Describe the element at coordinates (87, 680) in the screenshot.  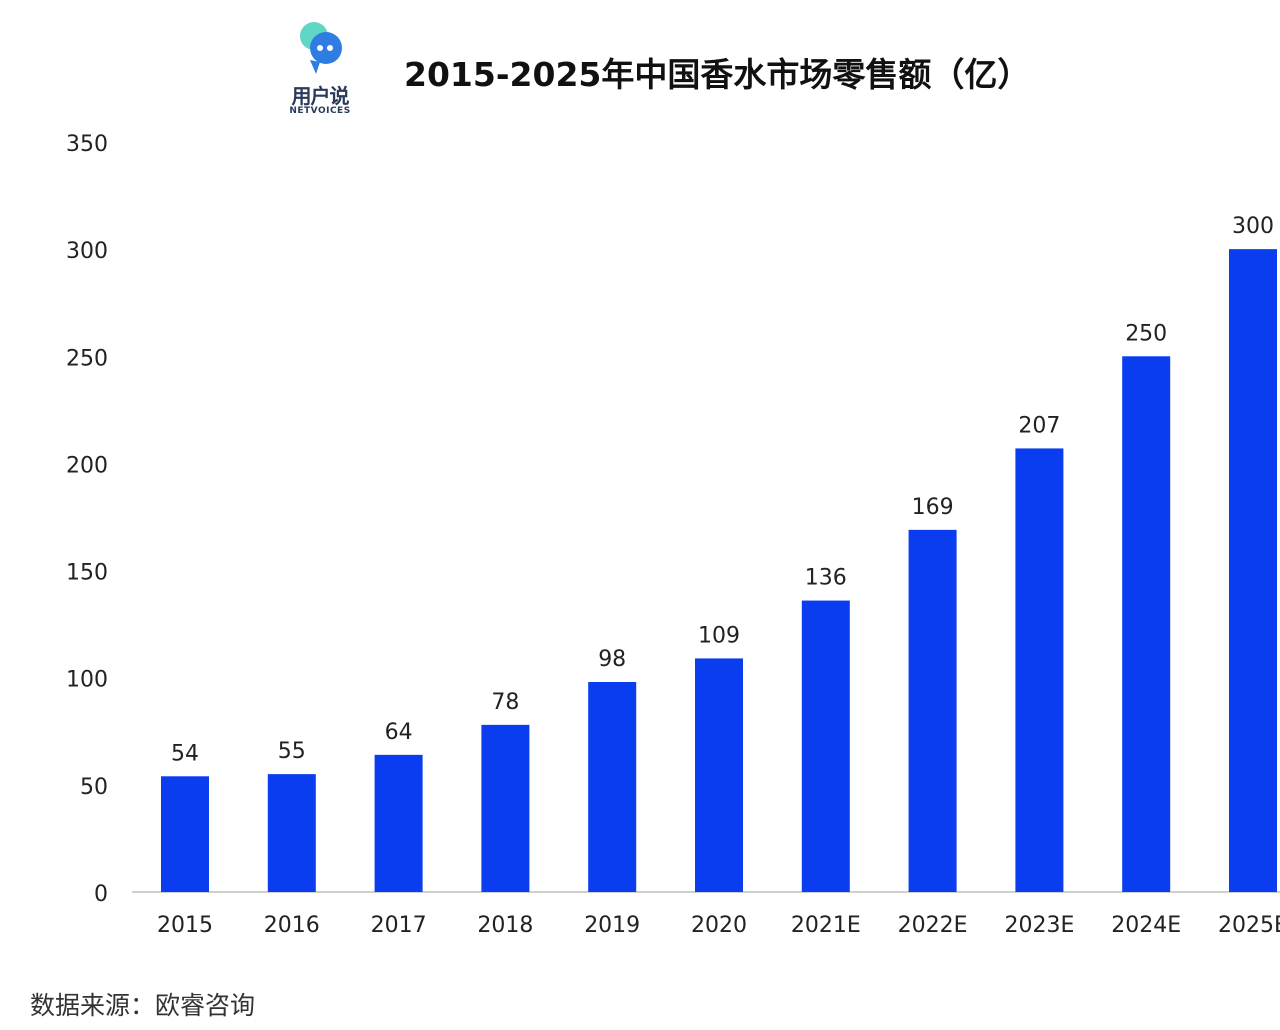
I see `y-tick-label: 100` at that location.